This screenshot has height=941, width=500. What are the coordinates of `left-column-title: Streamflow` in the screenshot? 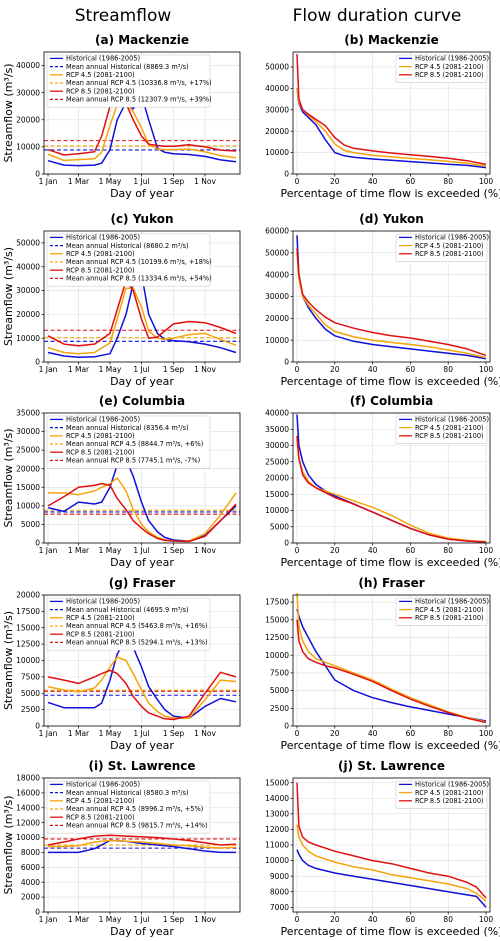 It's located at (123, 16).